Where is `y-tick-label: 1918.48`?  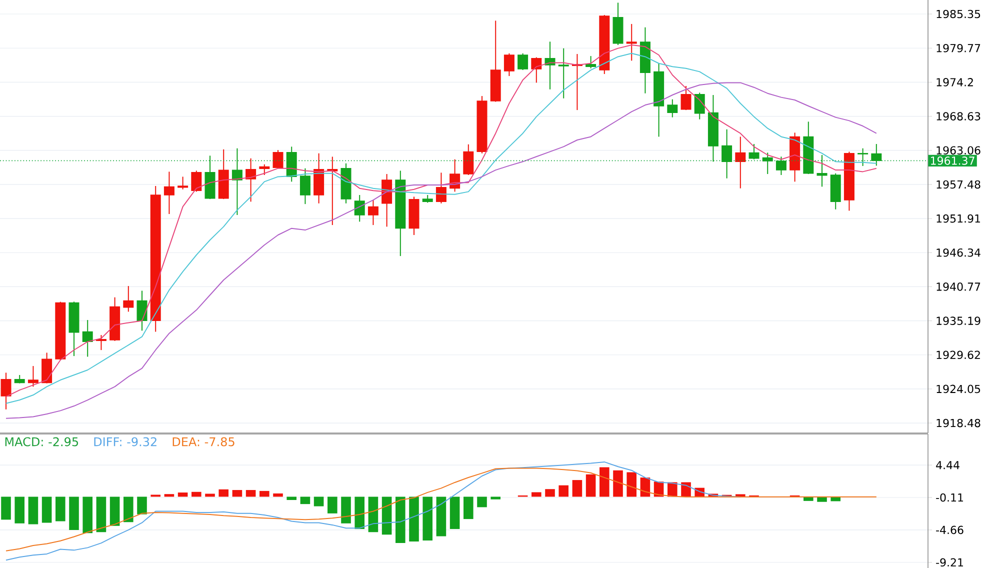 y-tick-label: 1918.48 is located at coordinates (958, 423).